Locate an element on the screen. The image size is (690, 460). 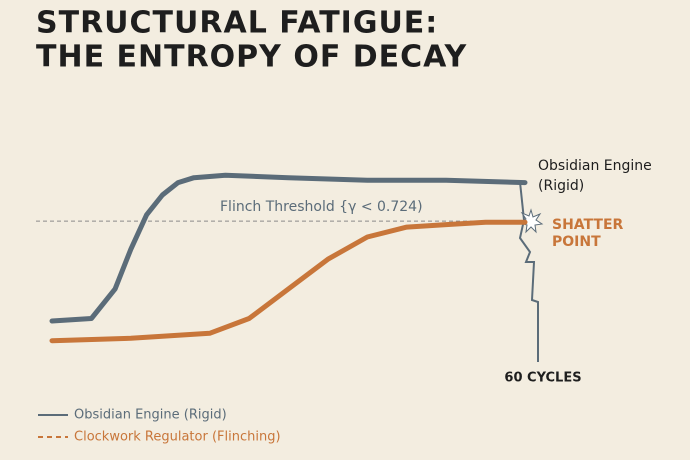
shatter-label: SHATTER is located at coordinates (588, 225).